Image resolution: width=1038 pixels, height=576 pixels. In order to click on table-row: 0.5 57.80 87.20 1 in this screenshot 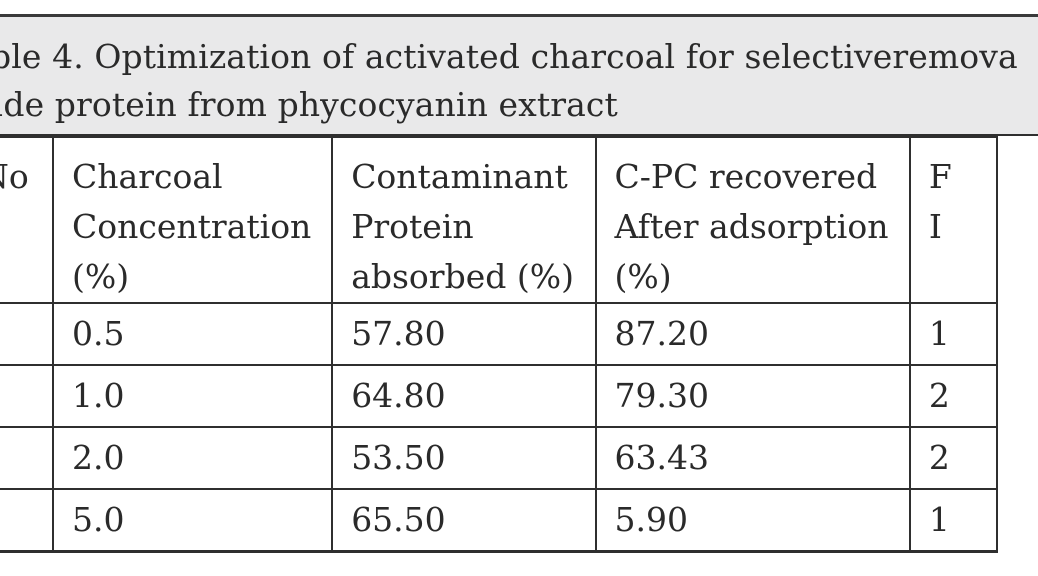, I will do `click(499, 334)`.